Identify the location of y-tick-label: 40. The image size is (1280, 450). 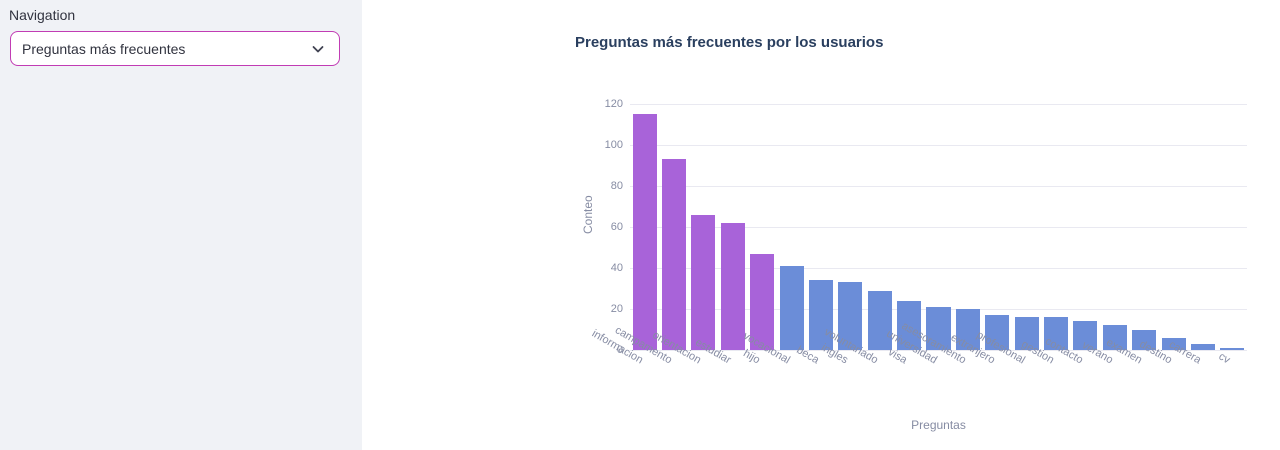
(616, 268).